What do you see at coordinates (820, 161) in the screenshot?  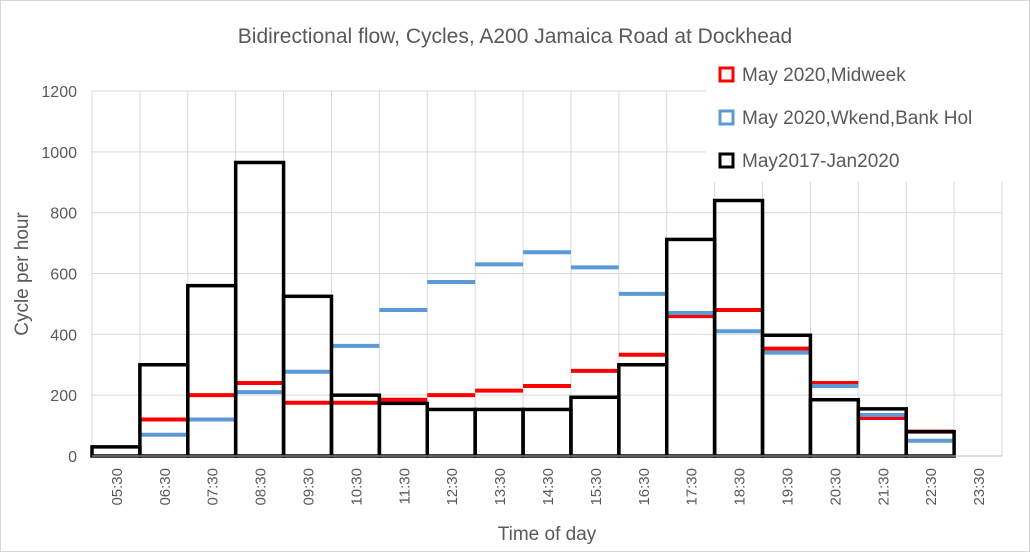 I see `legend-label: May2017-Jan2020` at bounding box center [820, 161].